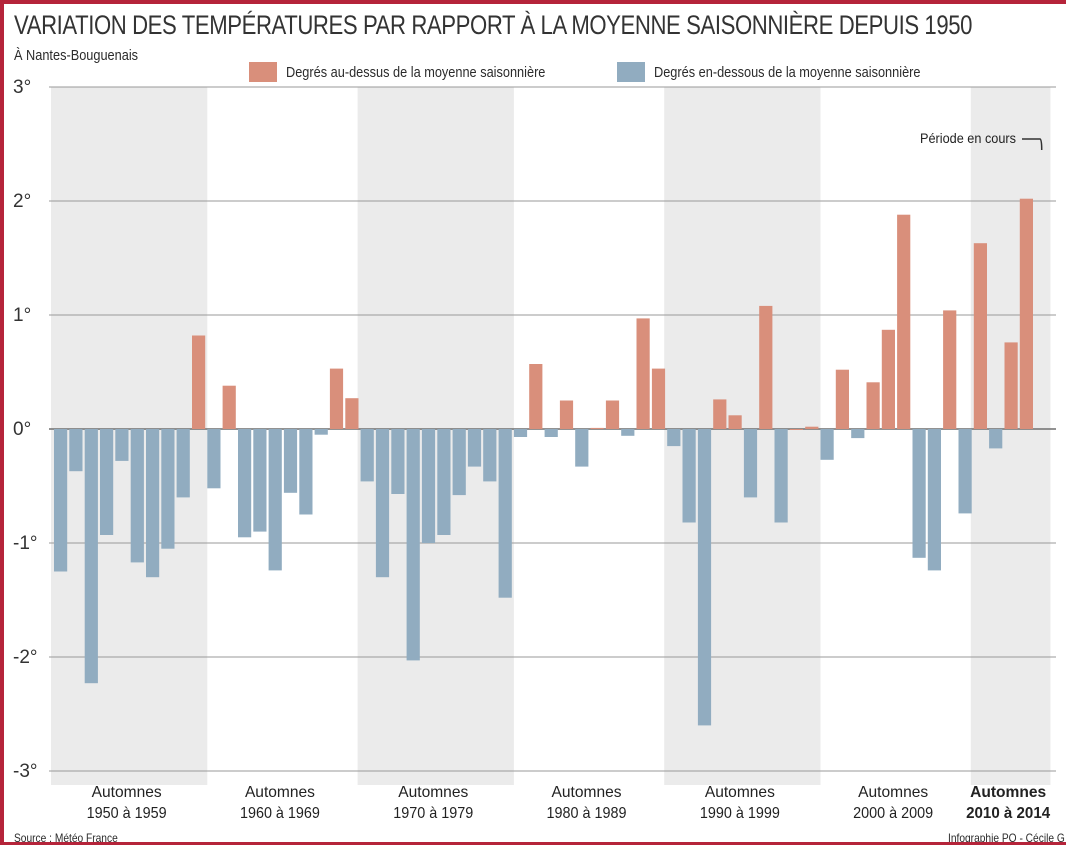 This screenshot has height=845, width=1066. What do you see at coordinates (153, 503) in the screenshot?
I see `bar-1956` at bounding box center [153, 503].